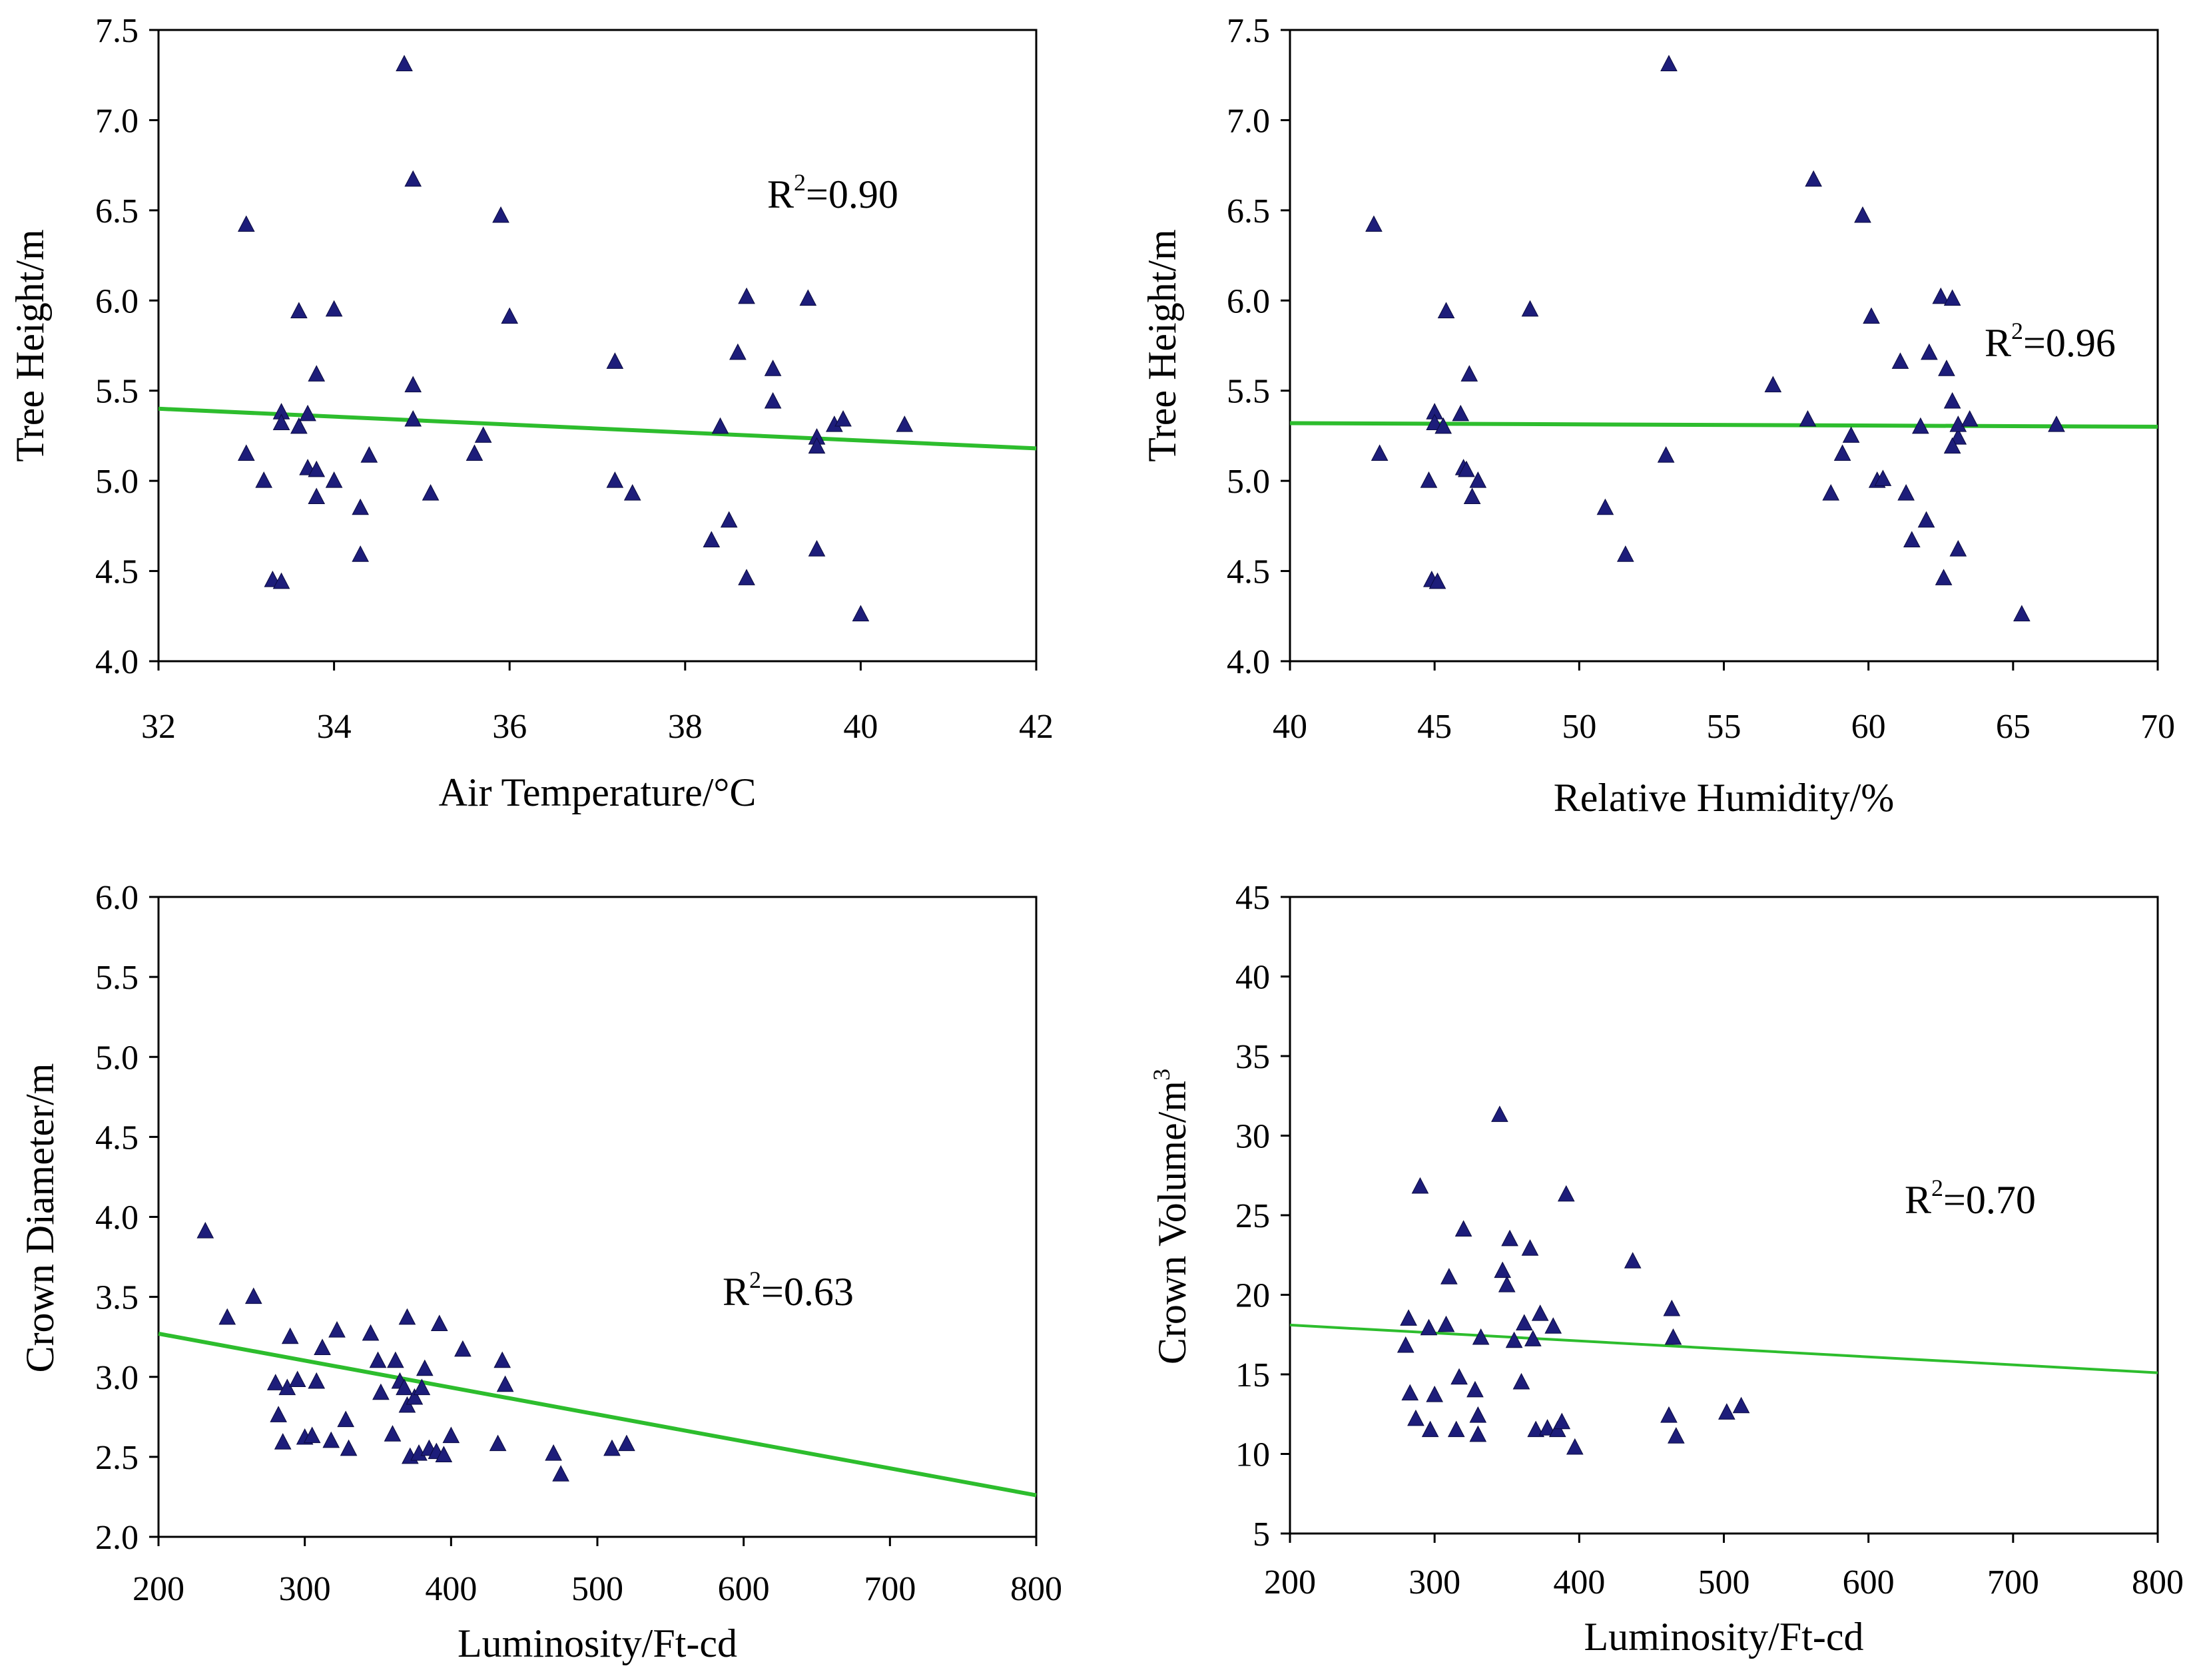  I want to click on y-tick-label: 4.5, so click(117, 1138).